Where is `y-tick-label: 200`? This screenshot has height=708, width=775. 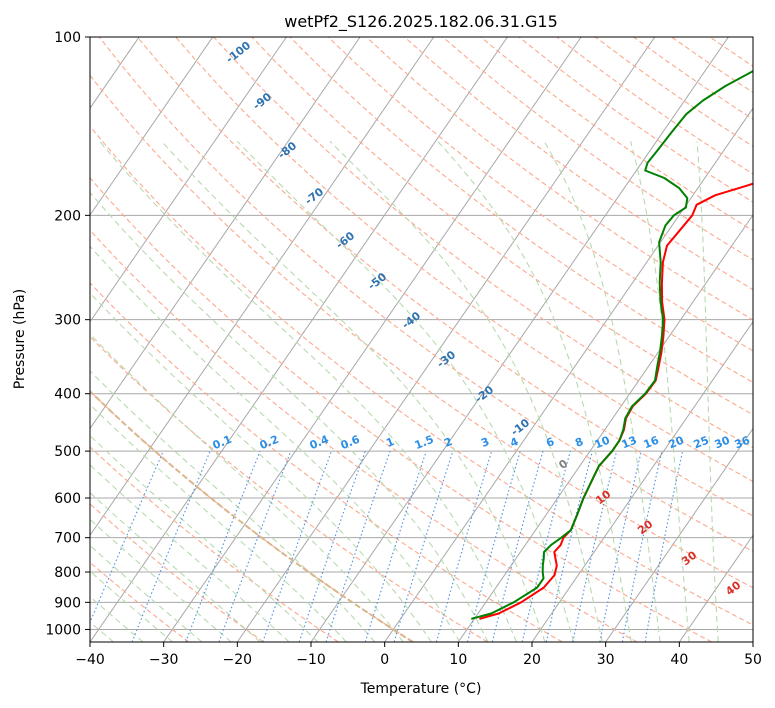
y-tick-label: 200 is located at coordinates (67, 216).